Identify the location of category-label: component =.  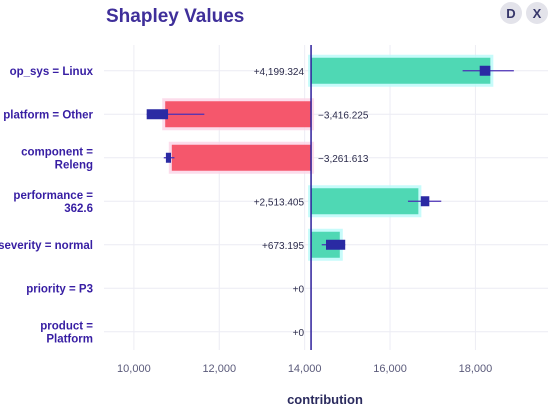
(57, 152).